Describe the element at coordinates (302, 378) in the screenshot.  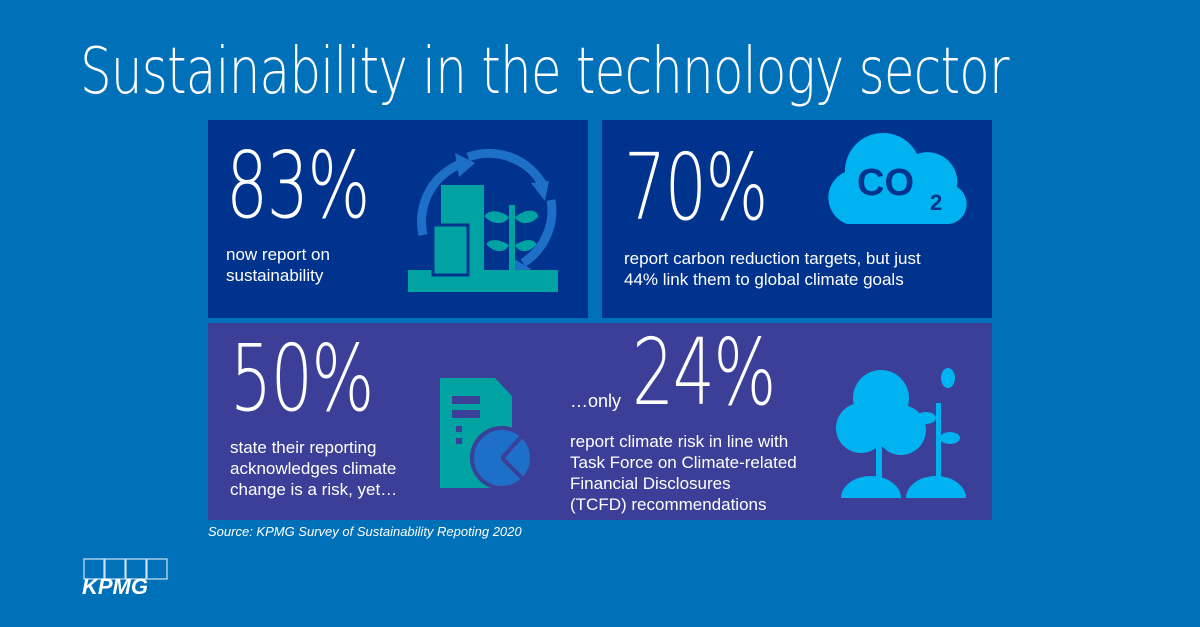
I see `stat-value: 50%` at that location.